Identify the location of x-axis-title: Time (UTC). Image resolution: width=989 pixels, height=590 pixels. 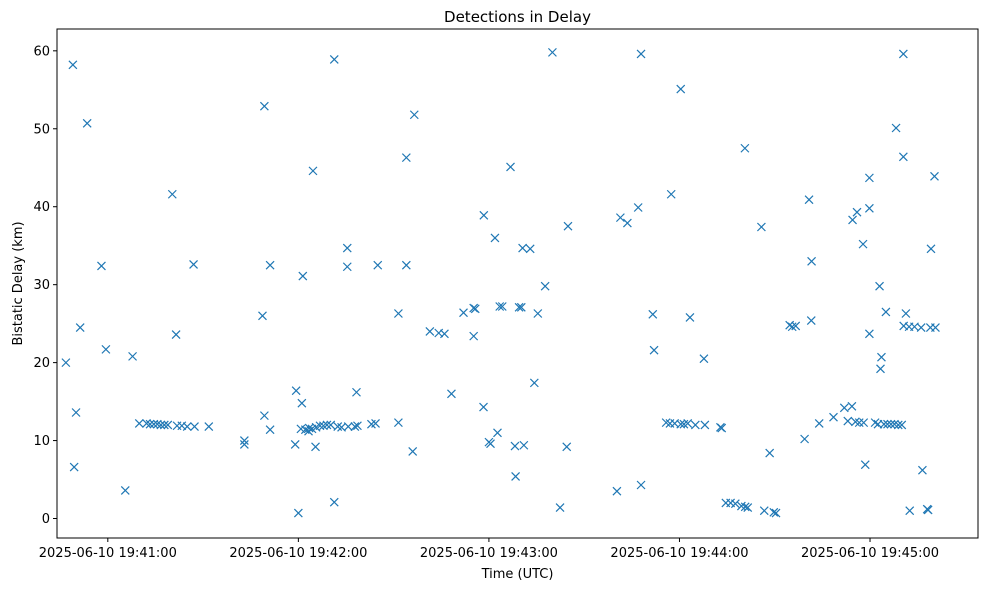
(517, 574).